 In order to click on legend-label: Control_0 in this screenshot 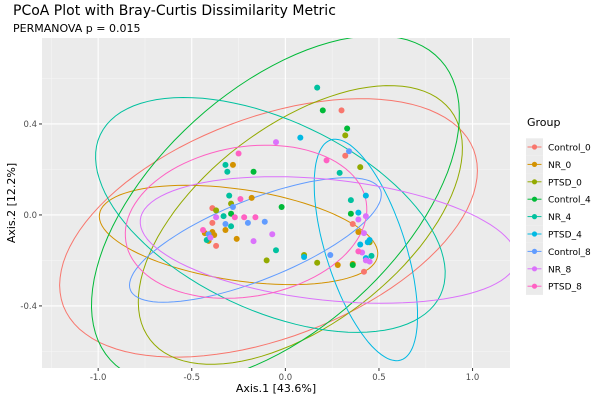, I will do `click(569, 149)`.